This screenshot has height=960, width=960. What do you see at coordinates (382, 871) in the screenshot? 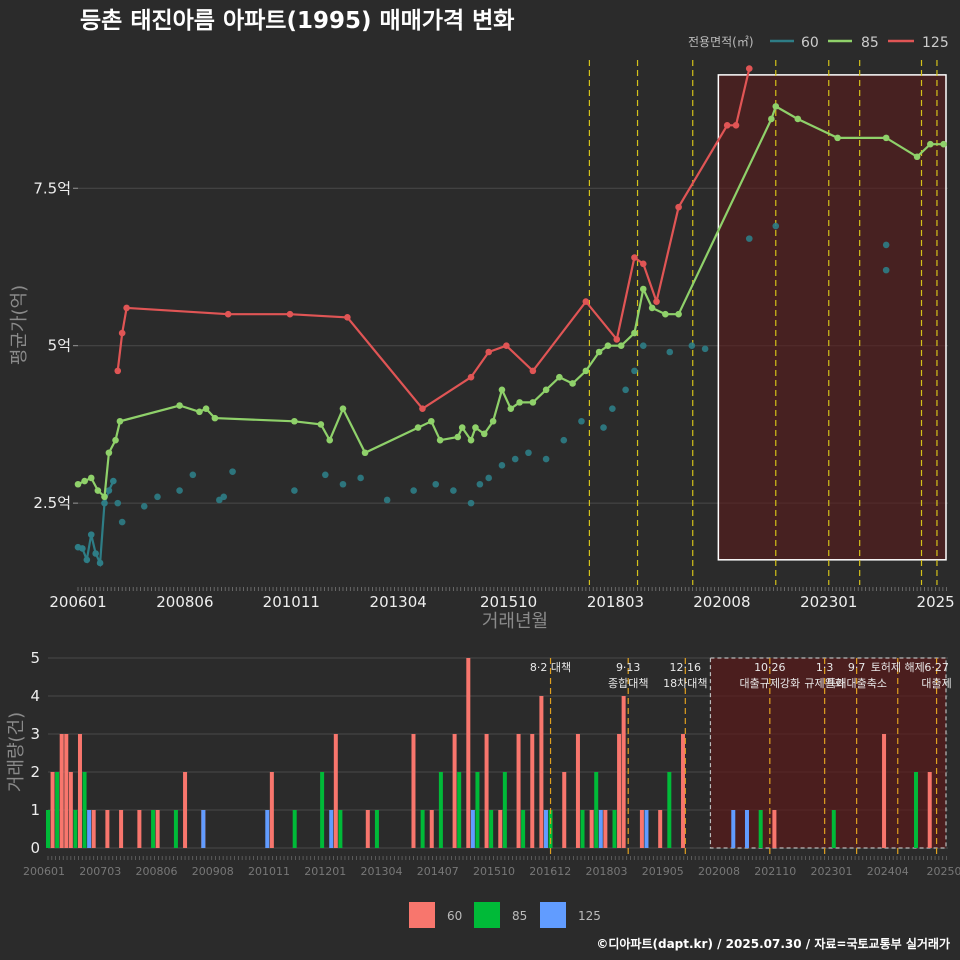
I see `volume-x-tick-label: 201304` at bounding box center [382, 871].